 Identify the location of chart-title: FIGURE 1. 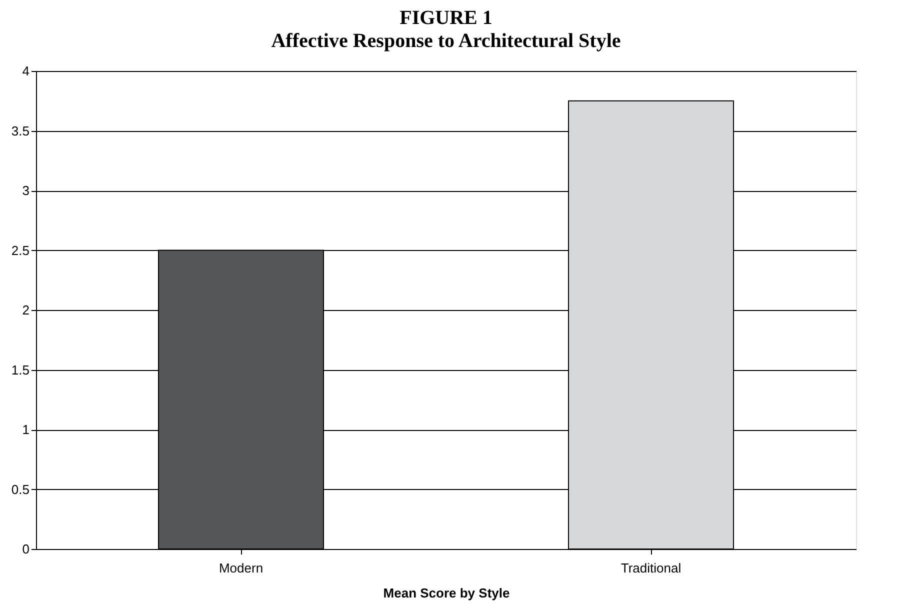
(446, 18).